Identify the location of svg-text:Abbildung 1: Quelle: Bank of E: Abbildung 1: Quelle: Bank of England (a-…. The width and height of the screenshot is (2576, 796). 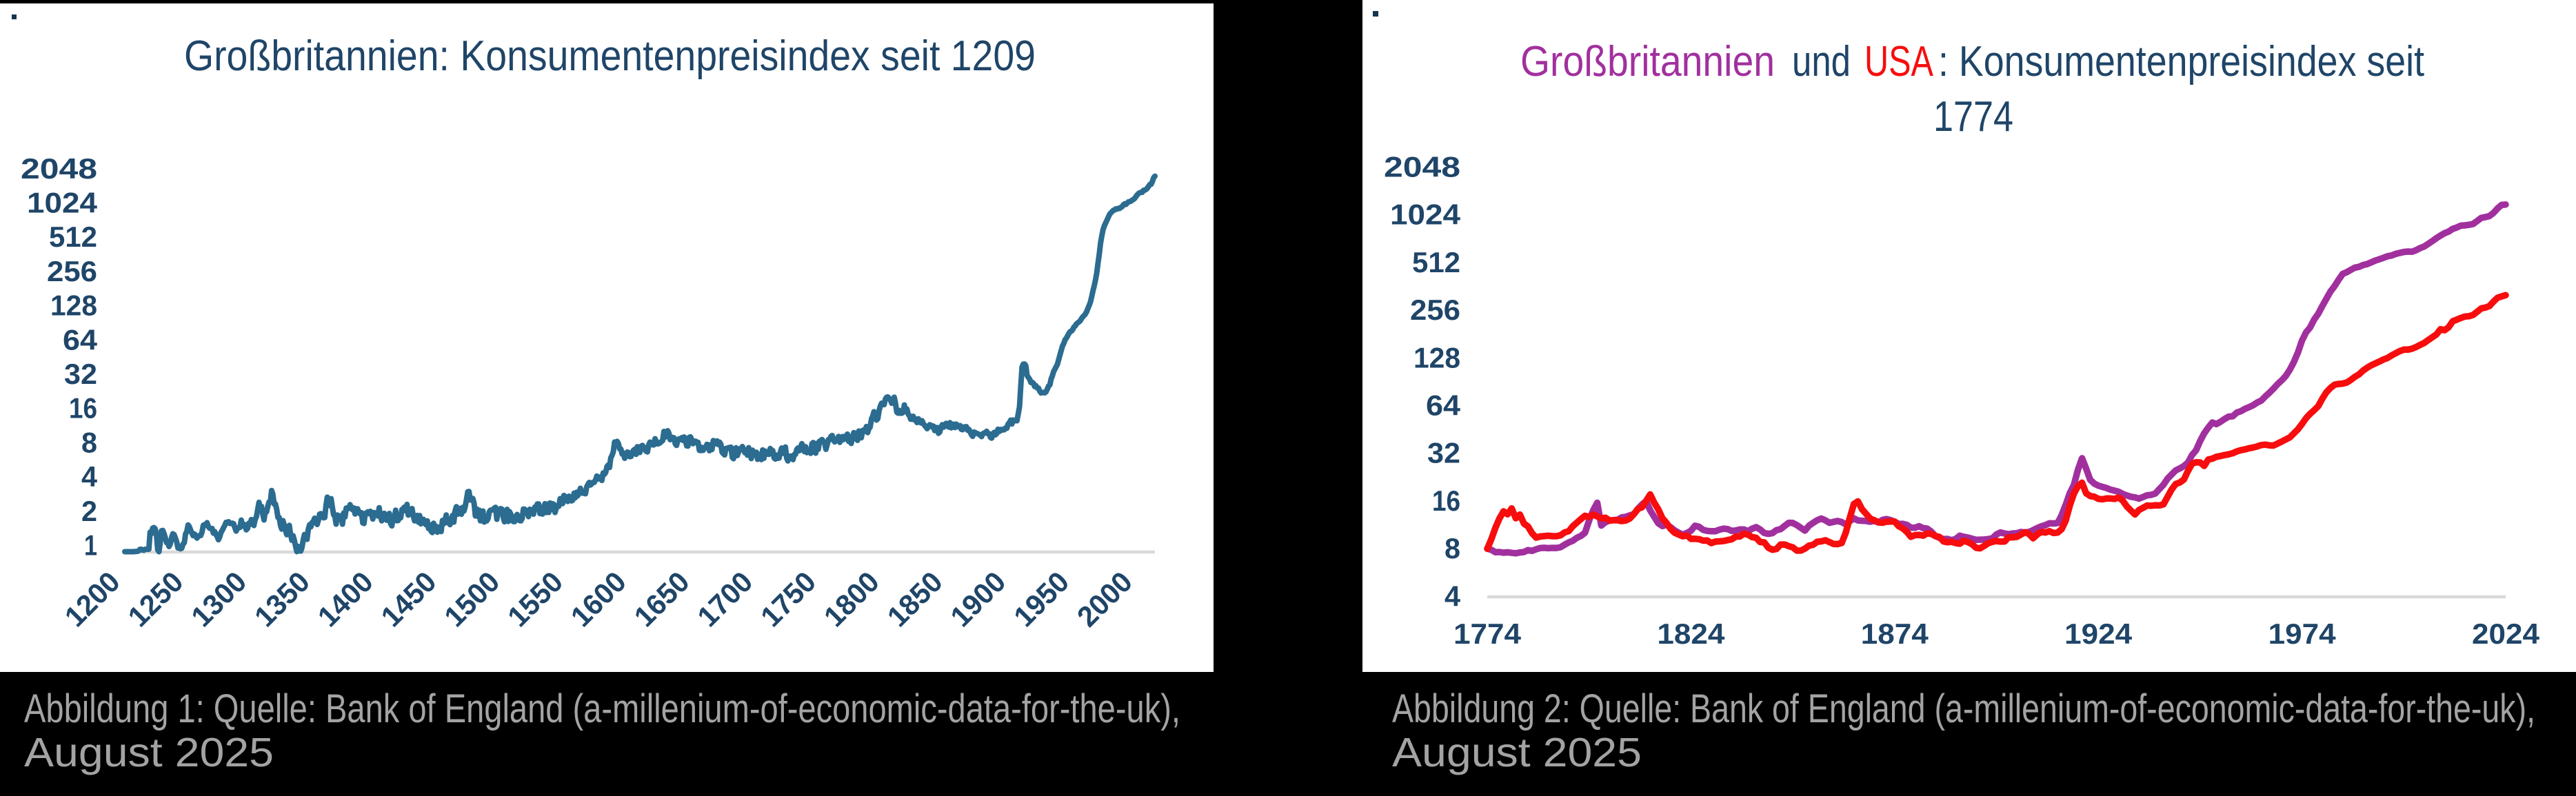
(602, 709).